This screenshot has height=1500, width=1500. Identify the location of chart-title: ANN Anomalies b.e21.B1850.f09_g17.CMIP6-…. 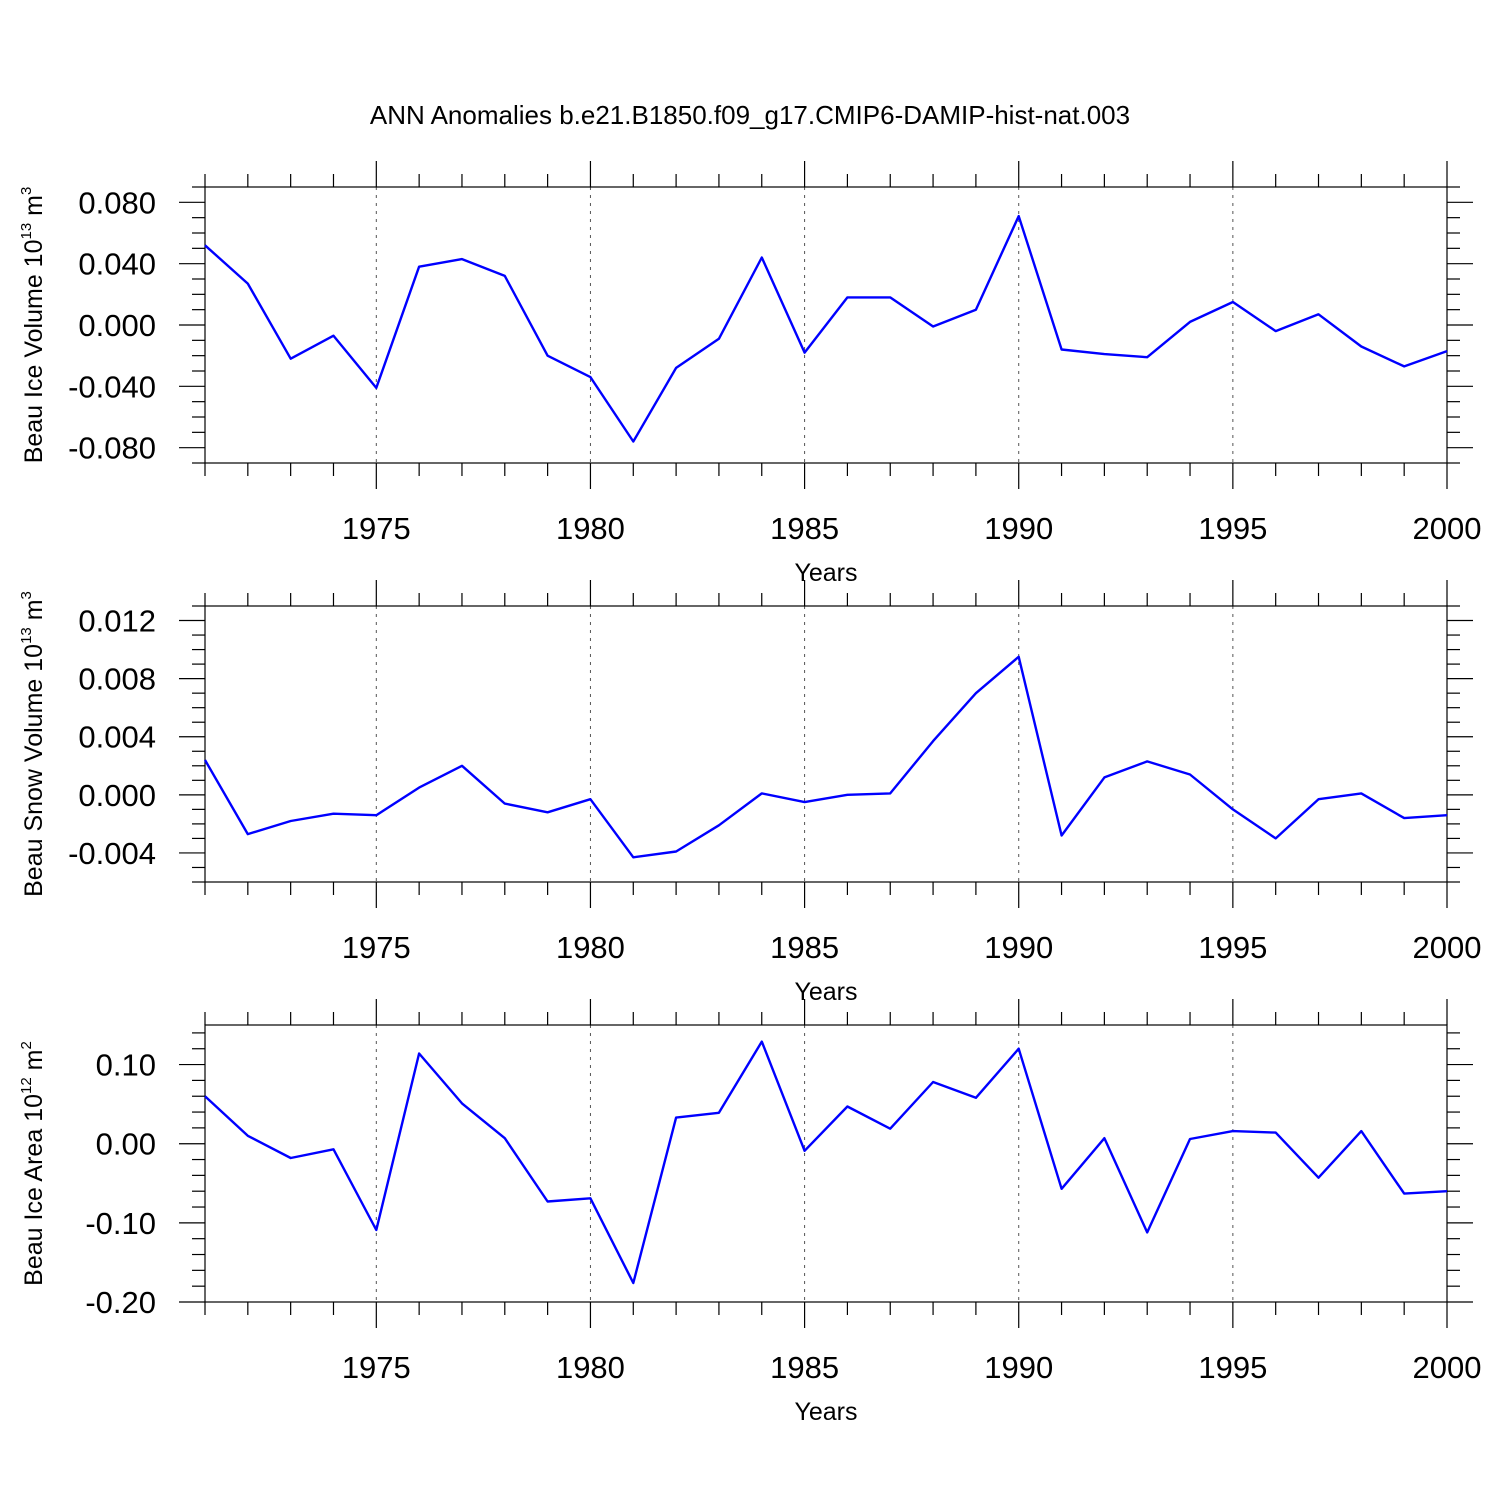
(750, 115).